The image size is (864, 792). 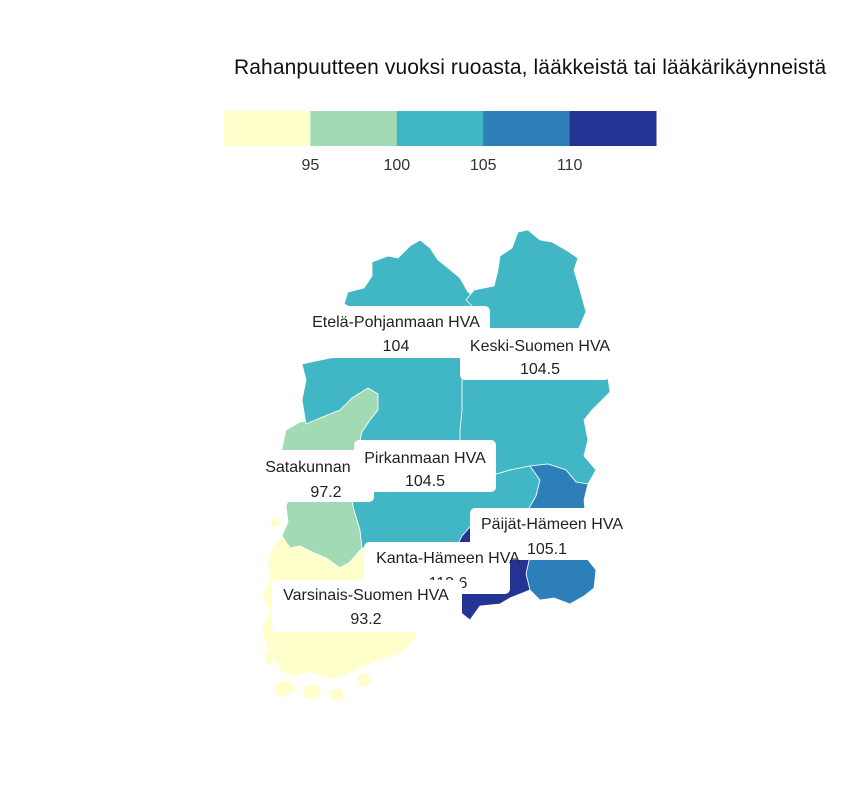 I want to click on svg-text: 104, so click(x=396, y=346).